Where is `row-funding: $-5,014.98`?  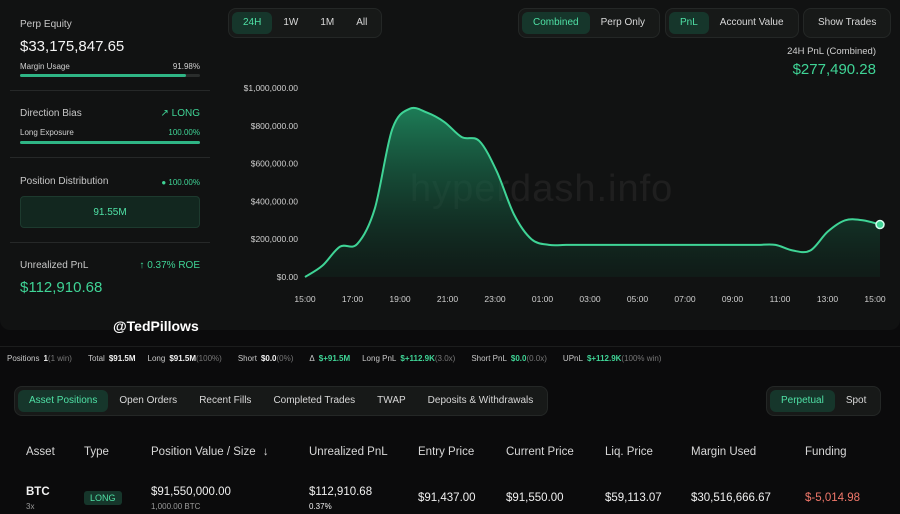
row-funding: $-5,014.98 is located at coordinates (832, 498).